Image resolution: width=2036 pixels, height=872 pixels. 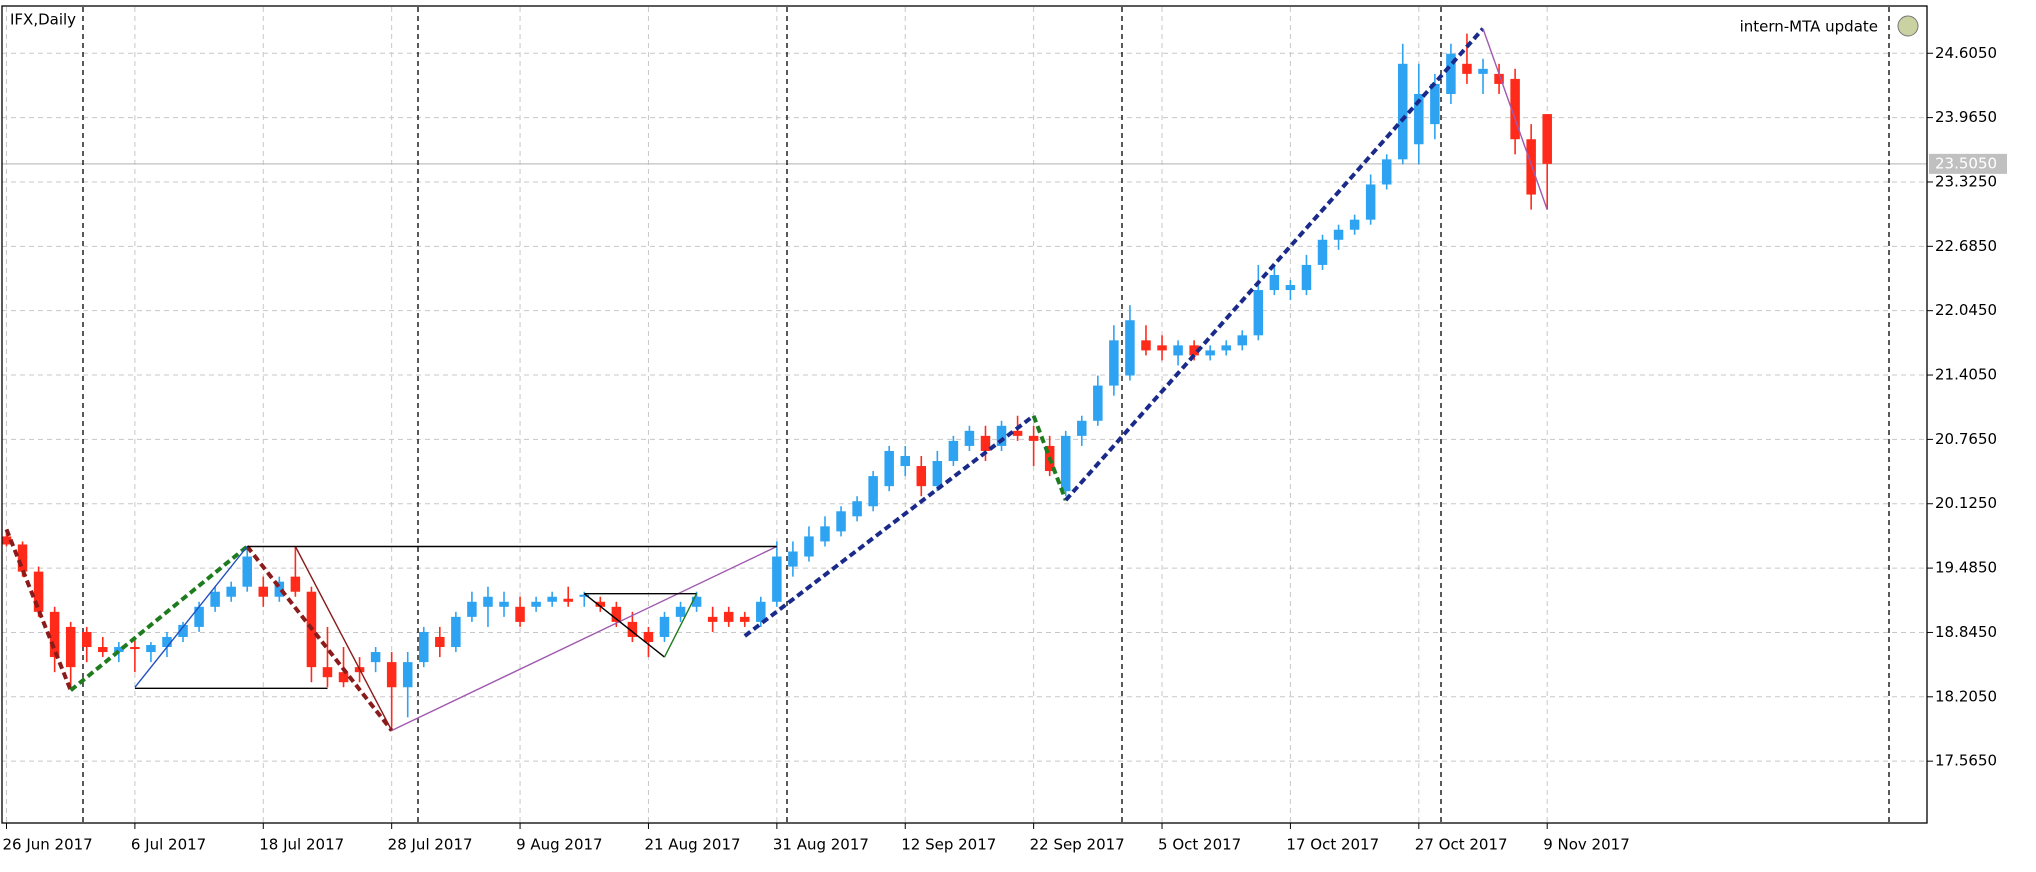 I want to click on y-tick-label: 23.9650, so click(x=1966, y=117).